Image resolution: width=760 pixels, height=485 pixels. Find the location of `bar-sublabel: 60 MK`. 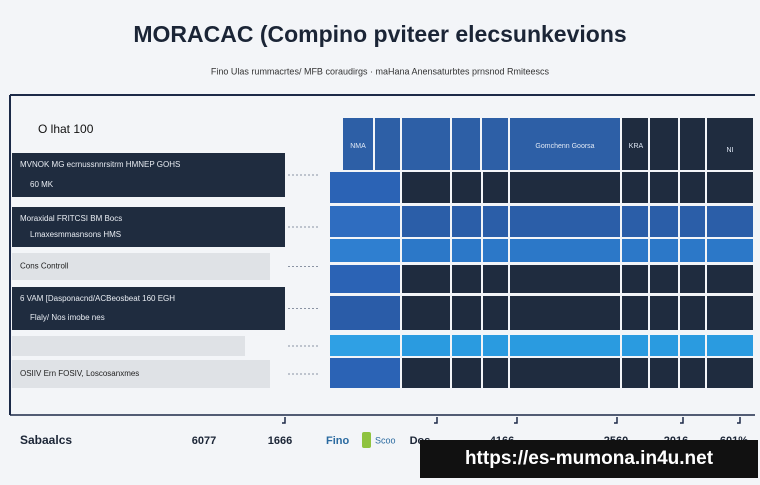

bar-sublabel: 60 MK is located at coordinates (42, 184).